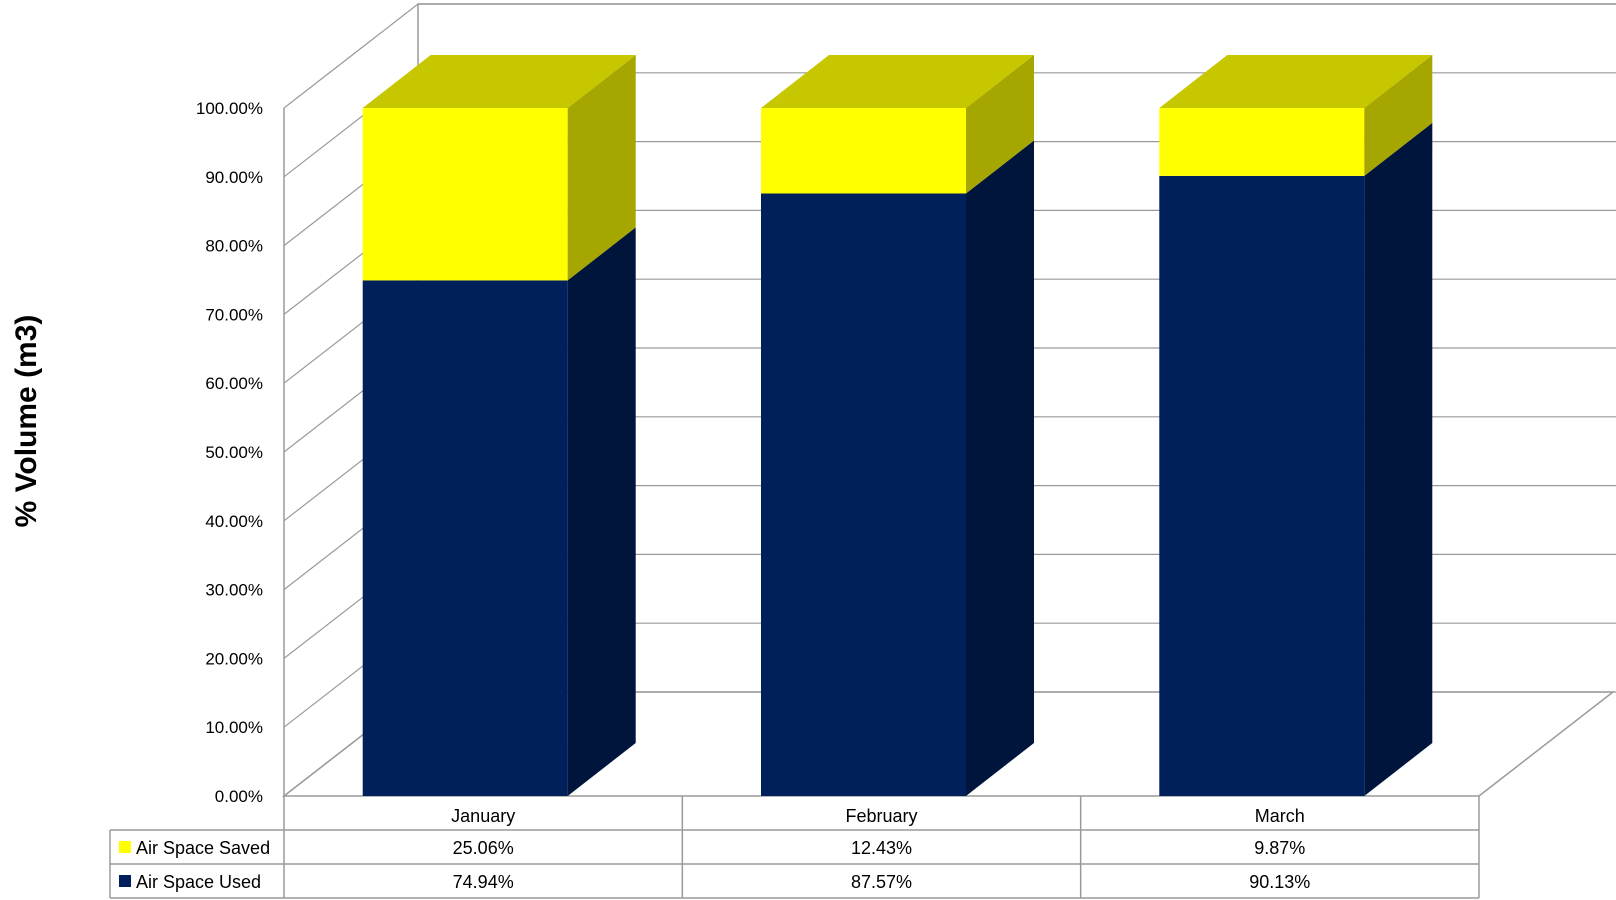  I want to click on bar-january, so click(499, 425).